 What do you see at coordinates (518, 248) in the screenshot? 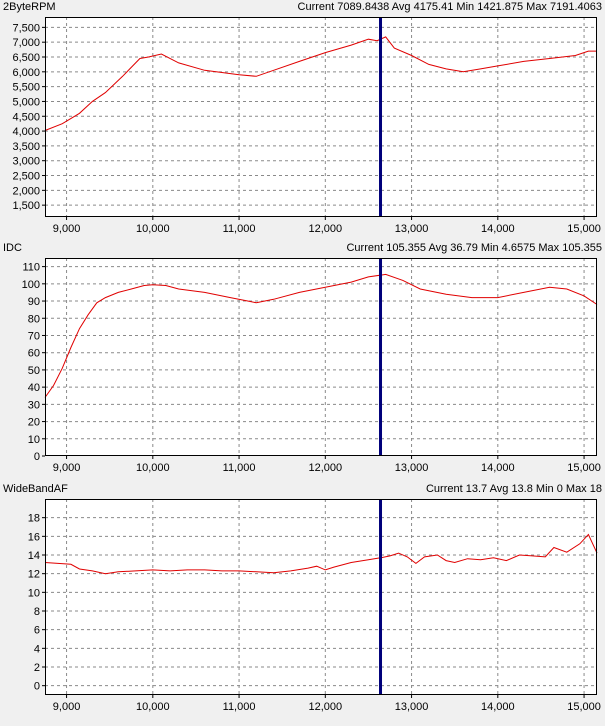
I see `stat-min-value: 4.6575` at bounding box center [518, 248].